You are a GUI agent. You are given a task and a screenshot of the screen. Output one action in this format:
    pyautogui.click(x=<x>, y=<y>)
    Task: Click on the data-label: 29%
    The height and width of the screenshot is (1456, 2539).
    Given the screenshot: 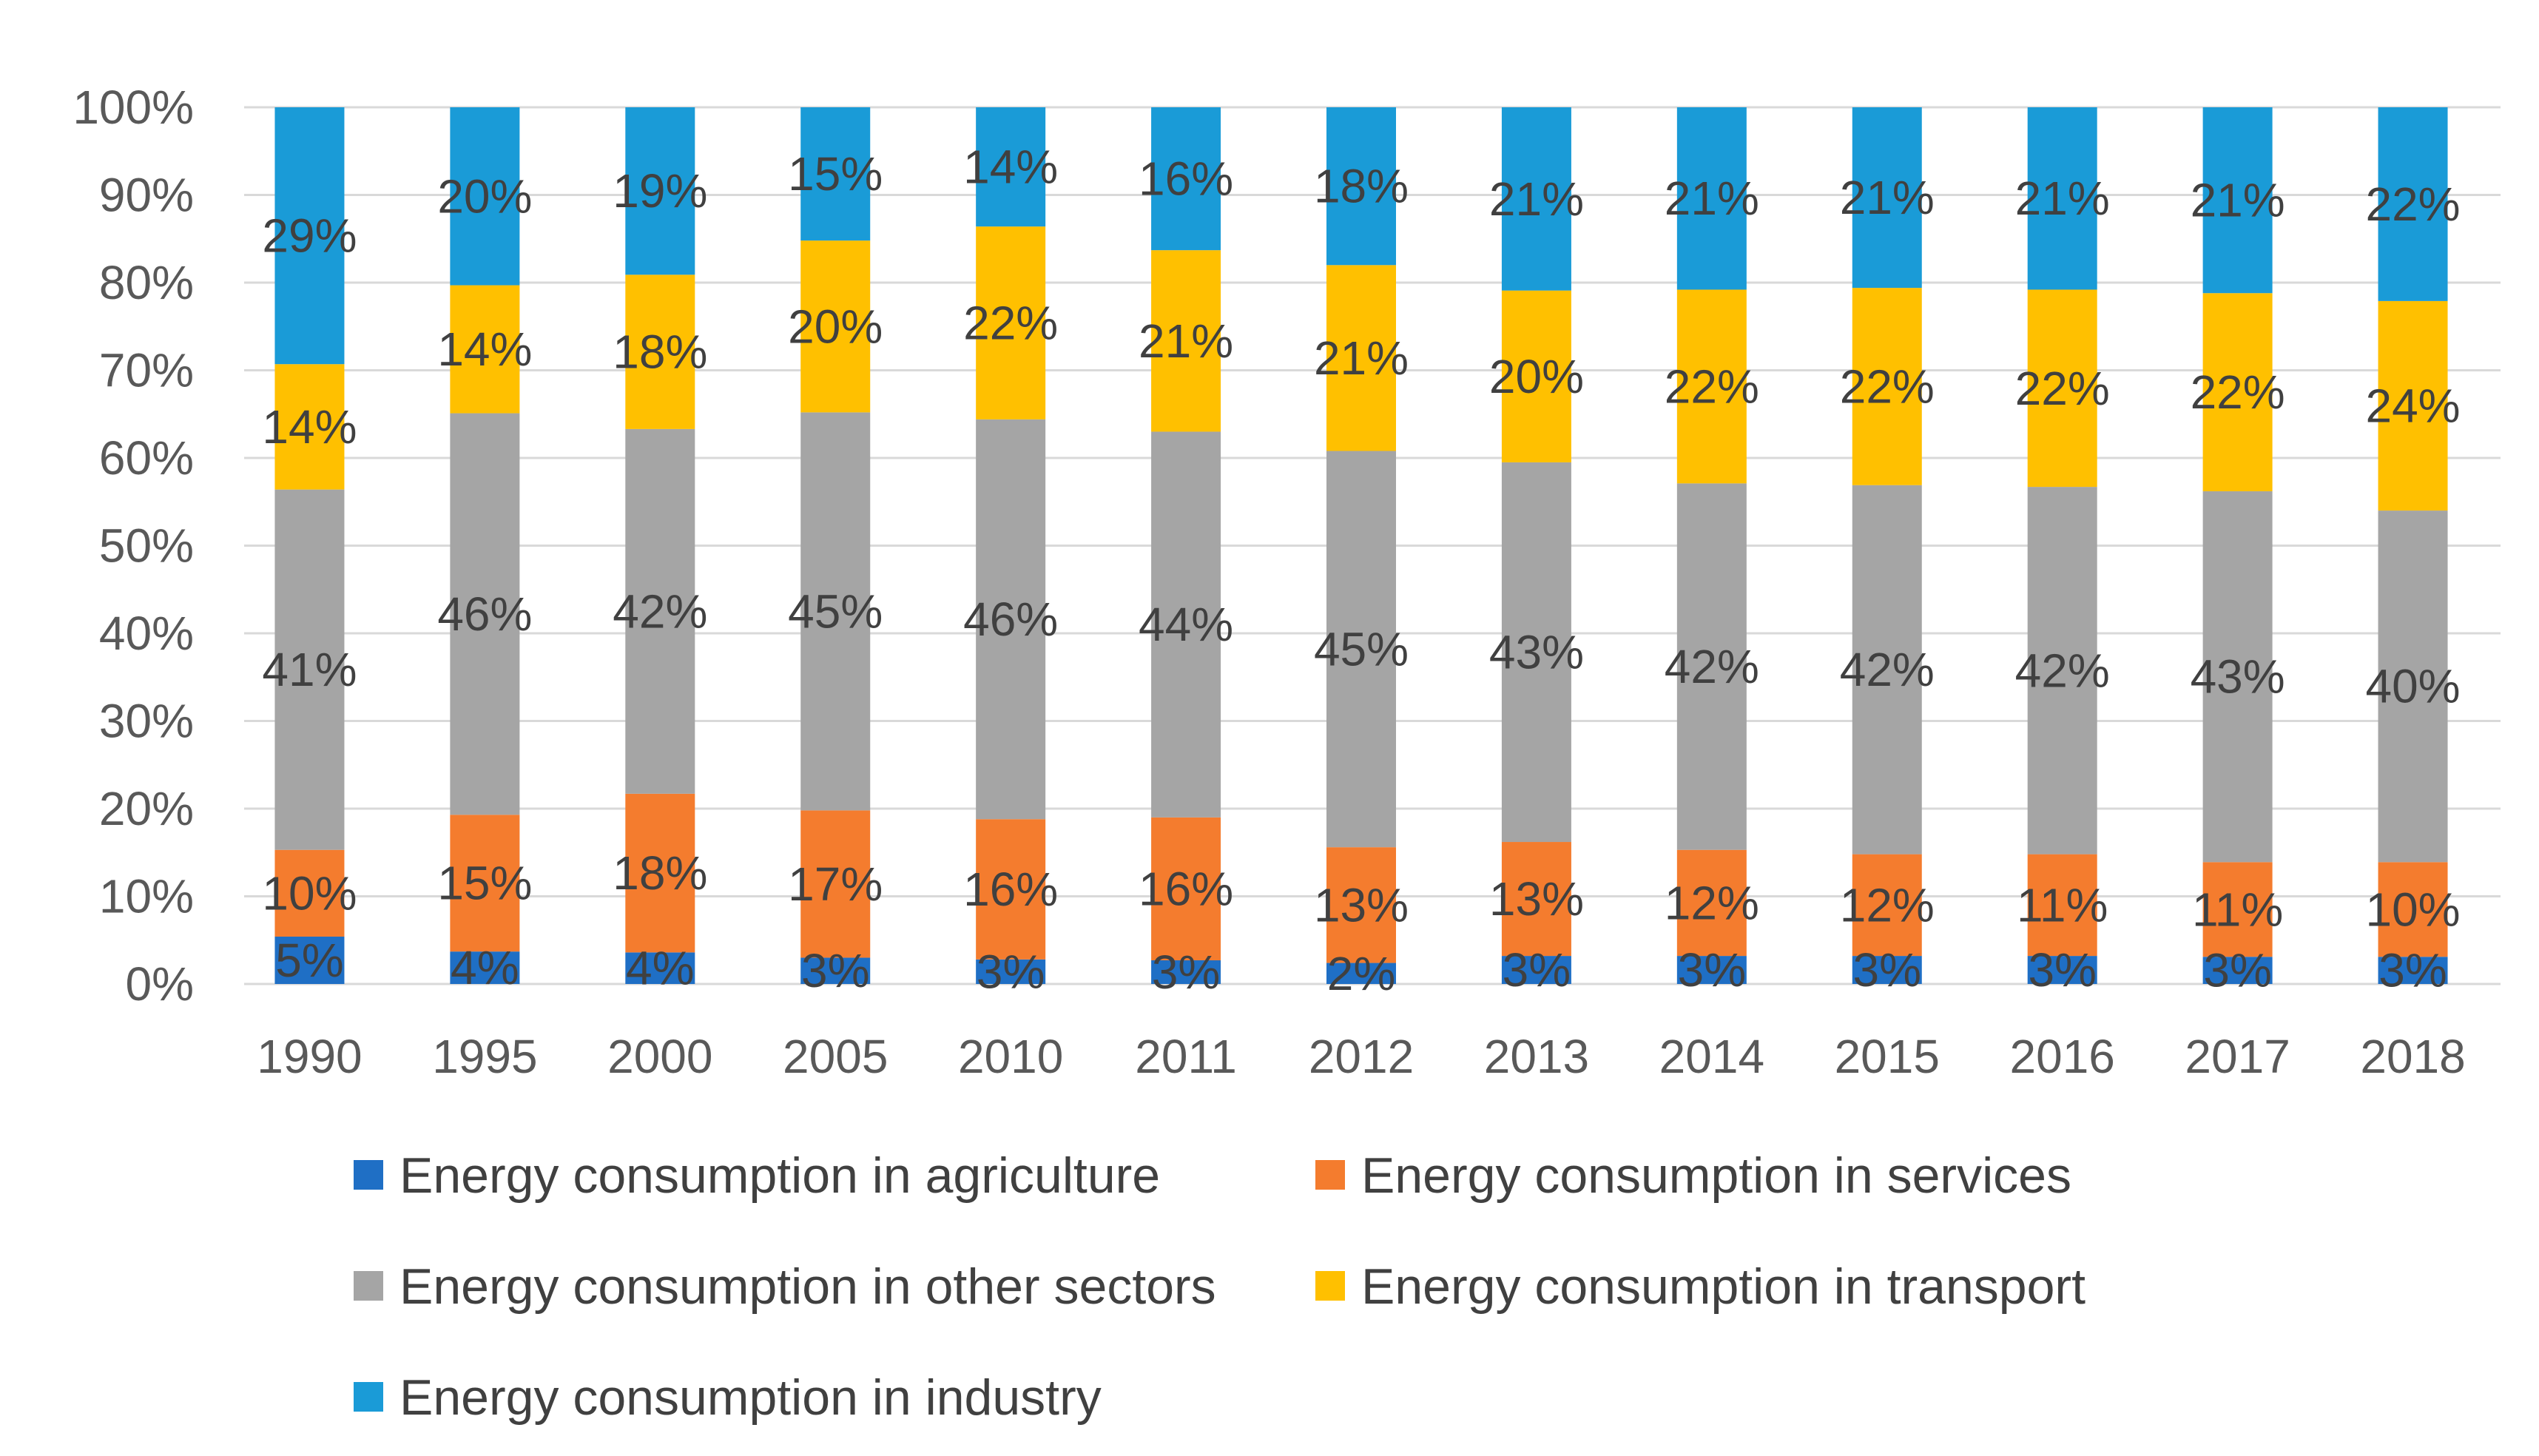 What is the action you would take?
    pyautogui.click(x=309, y=236)
    